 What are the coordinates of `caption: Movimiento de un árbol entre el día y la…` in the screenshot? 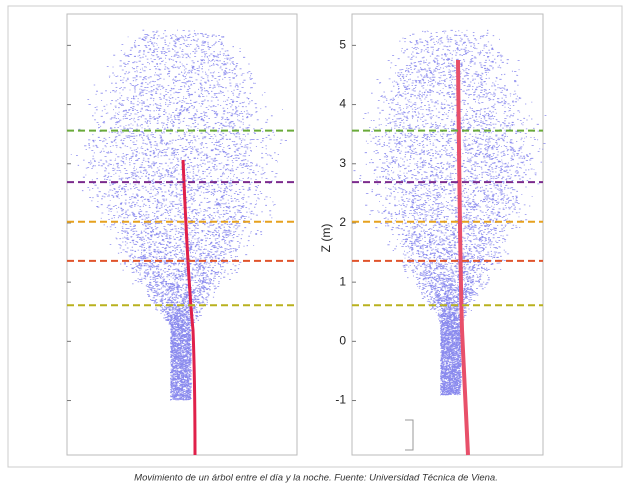 It's located at (316, 478).